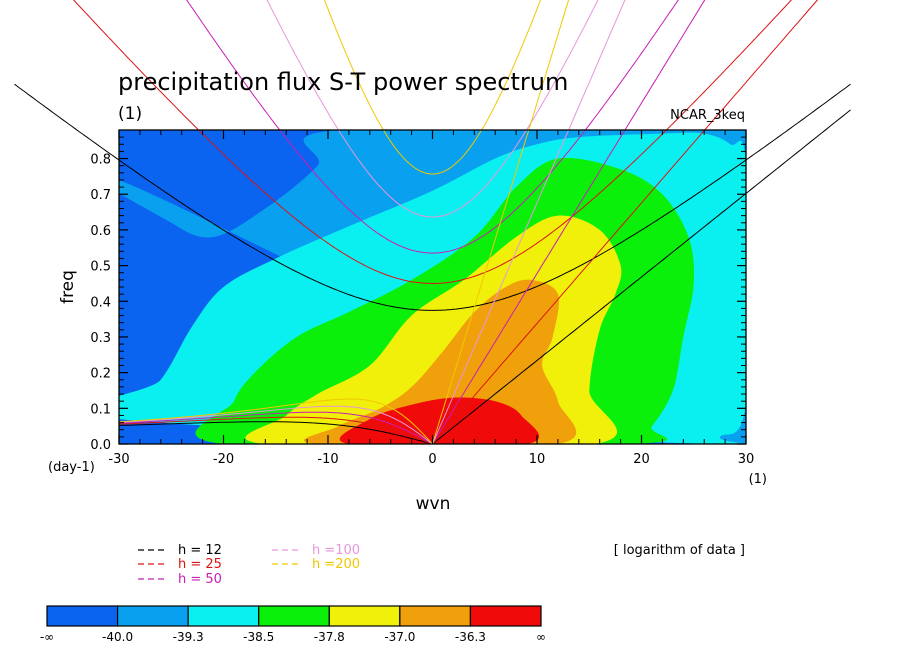 The image size is (904, 654). What do you see at coordinates (399, 637) in the screenshot?
I see `colorbar-label: -37.0` at bounding box center [399, 637].